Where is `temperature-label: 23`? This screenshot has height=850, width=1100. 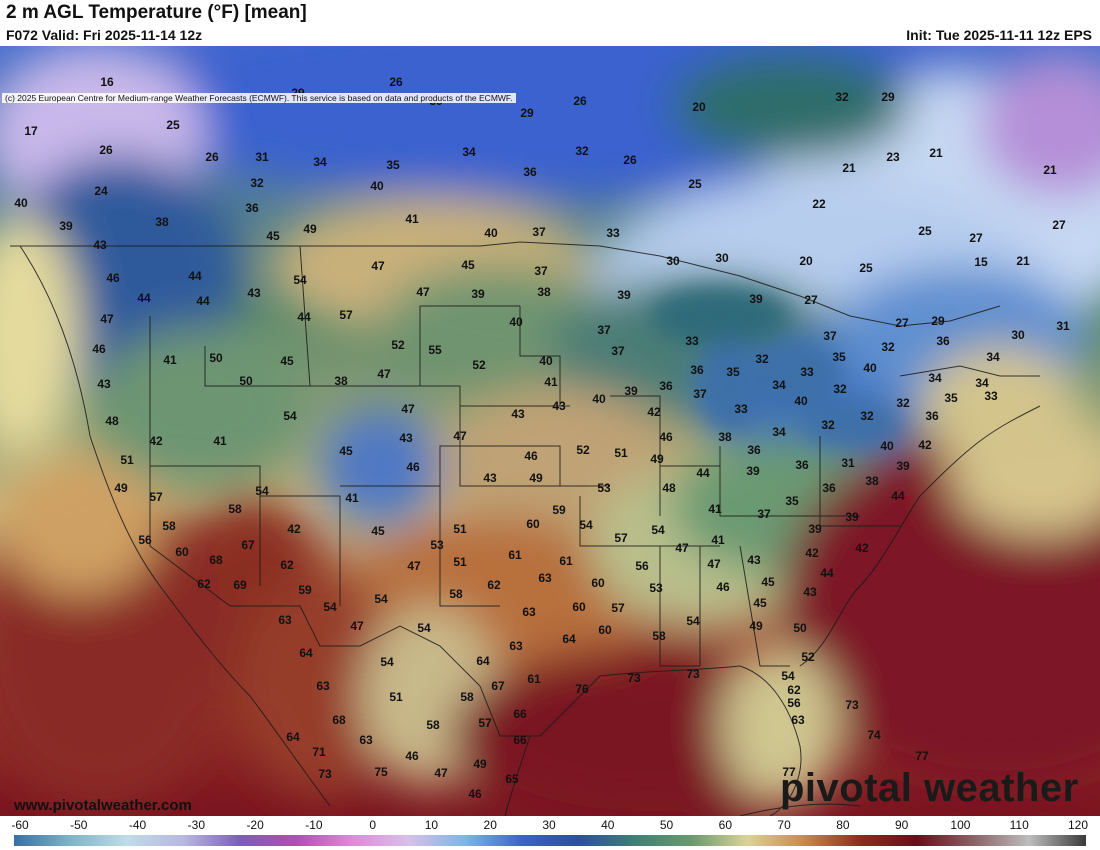 temperature-label: 23 is located at coordinates (893, 157).